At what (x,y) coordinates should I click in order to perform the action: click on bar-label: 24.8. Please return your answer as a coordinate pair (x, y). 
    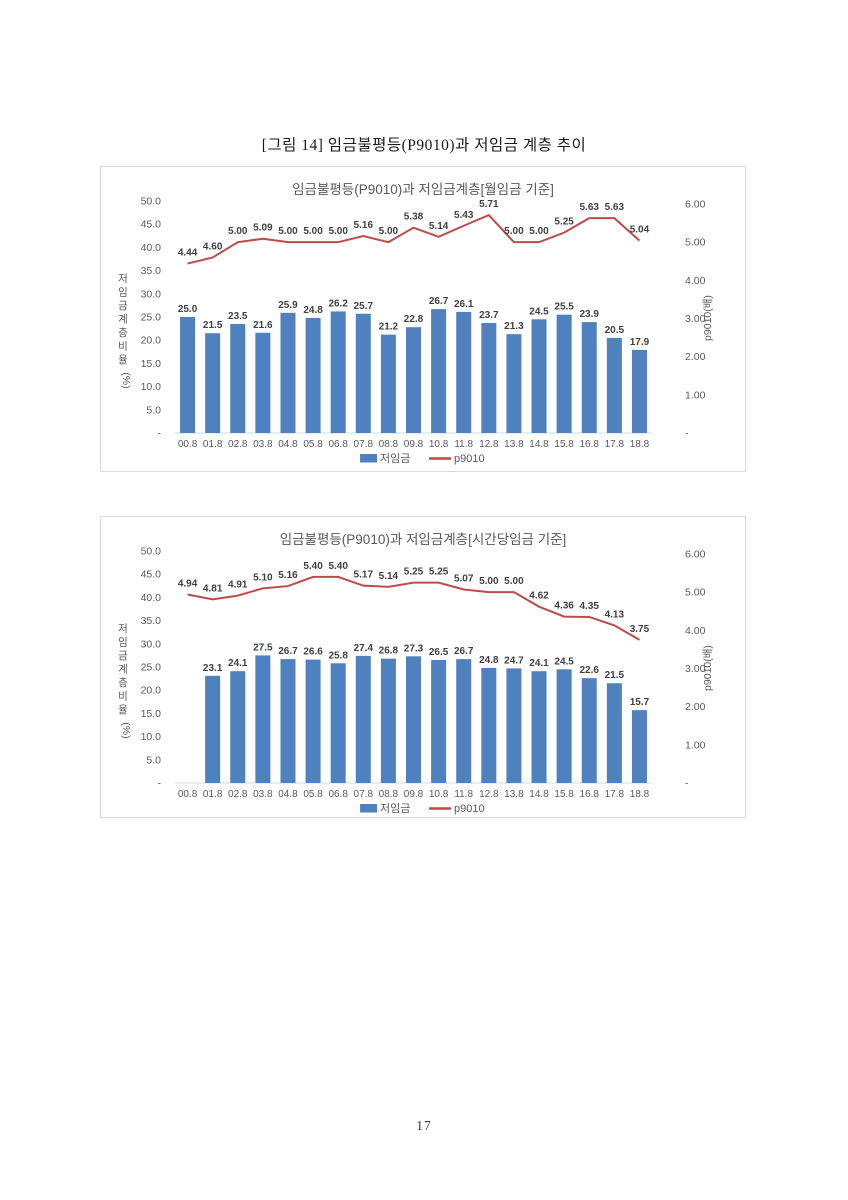
    Looking at the image, I should click on (489, 660).